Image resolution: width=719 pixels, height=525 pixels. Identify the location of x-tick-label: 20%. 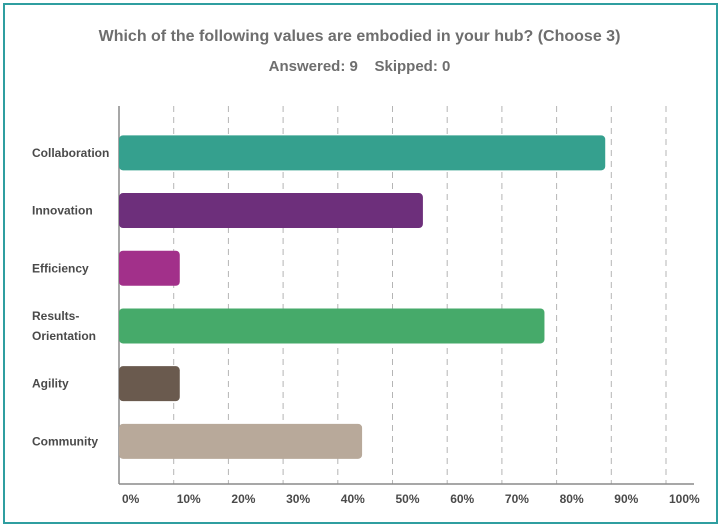
(243, 499).